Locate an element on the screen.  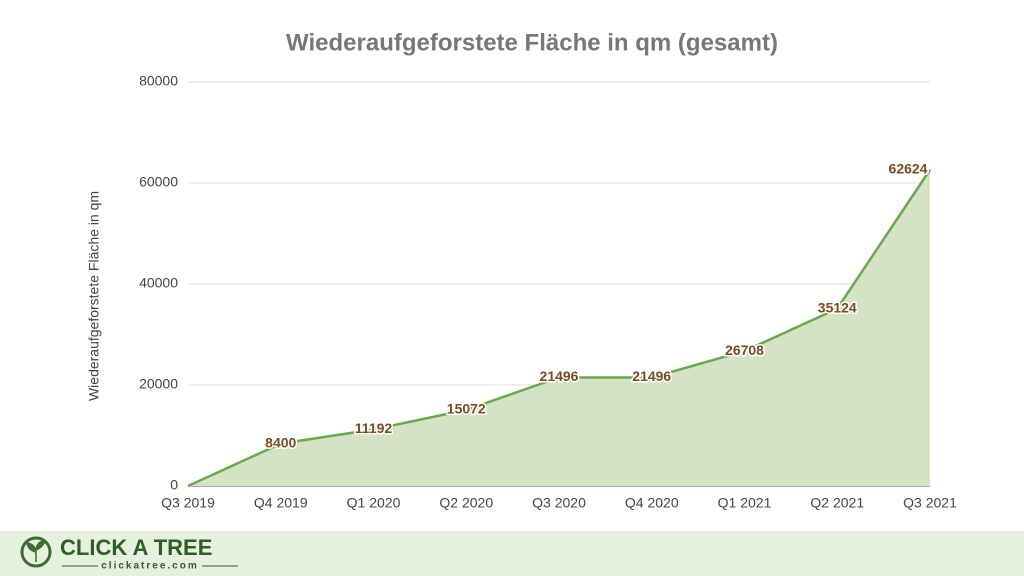
data-label: 35124 is located at coordinates (837, 307).